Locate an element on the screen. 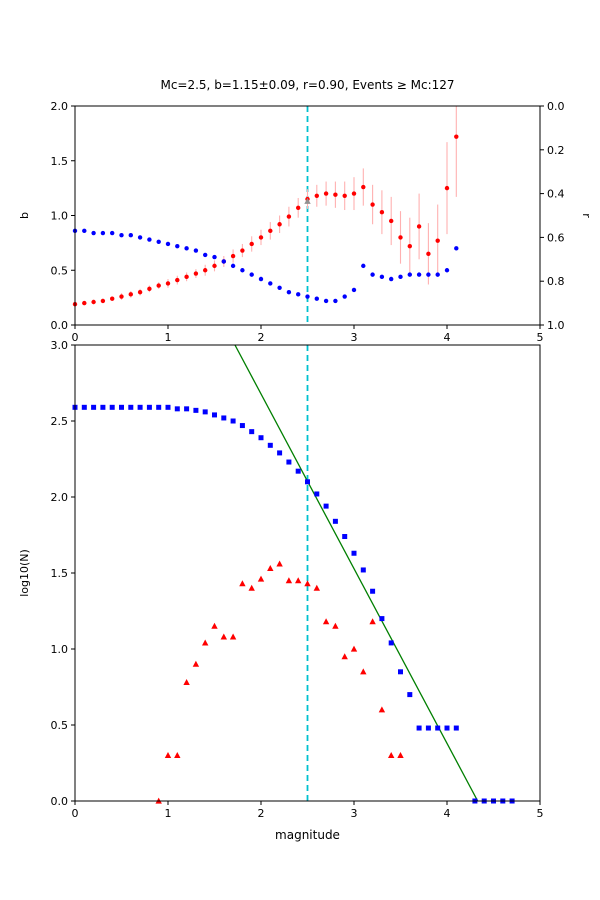  b-value-errorbars is located at coordinates (266, 206).